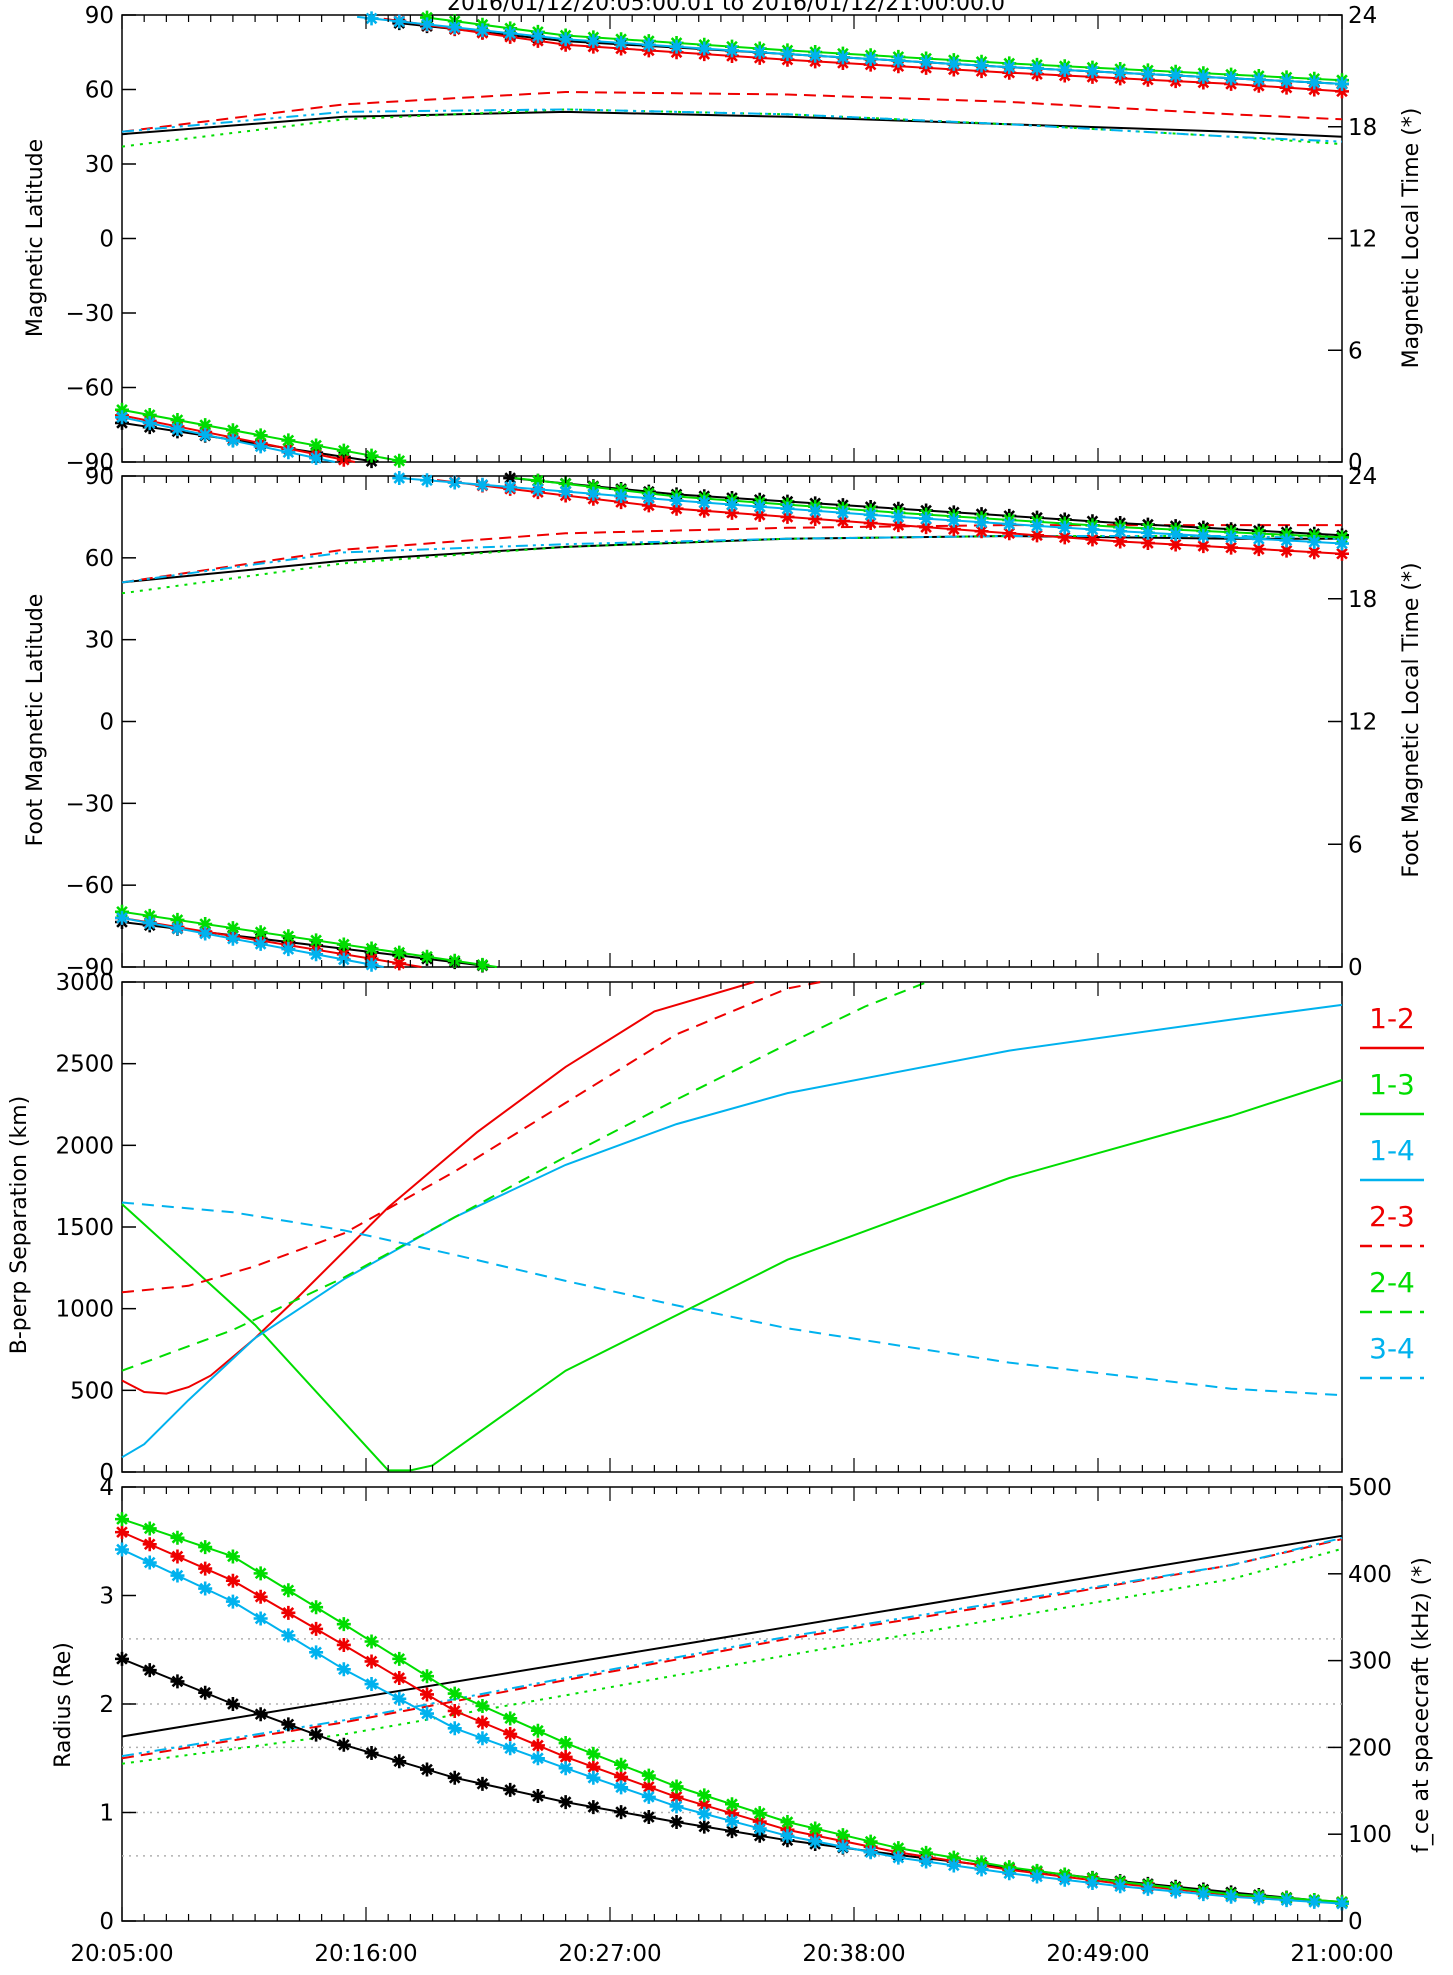  I want to click on y2-tick-label: 12, so click(1362, 240).